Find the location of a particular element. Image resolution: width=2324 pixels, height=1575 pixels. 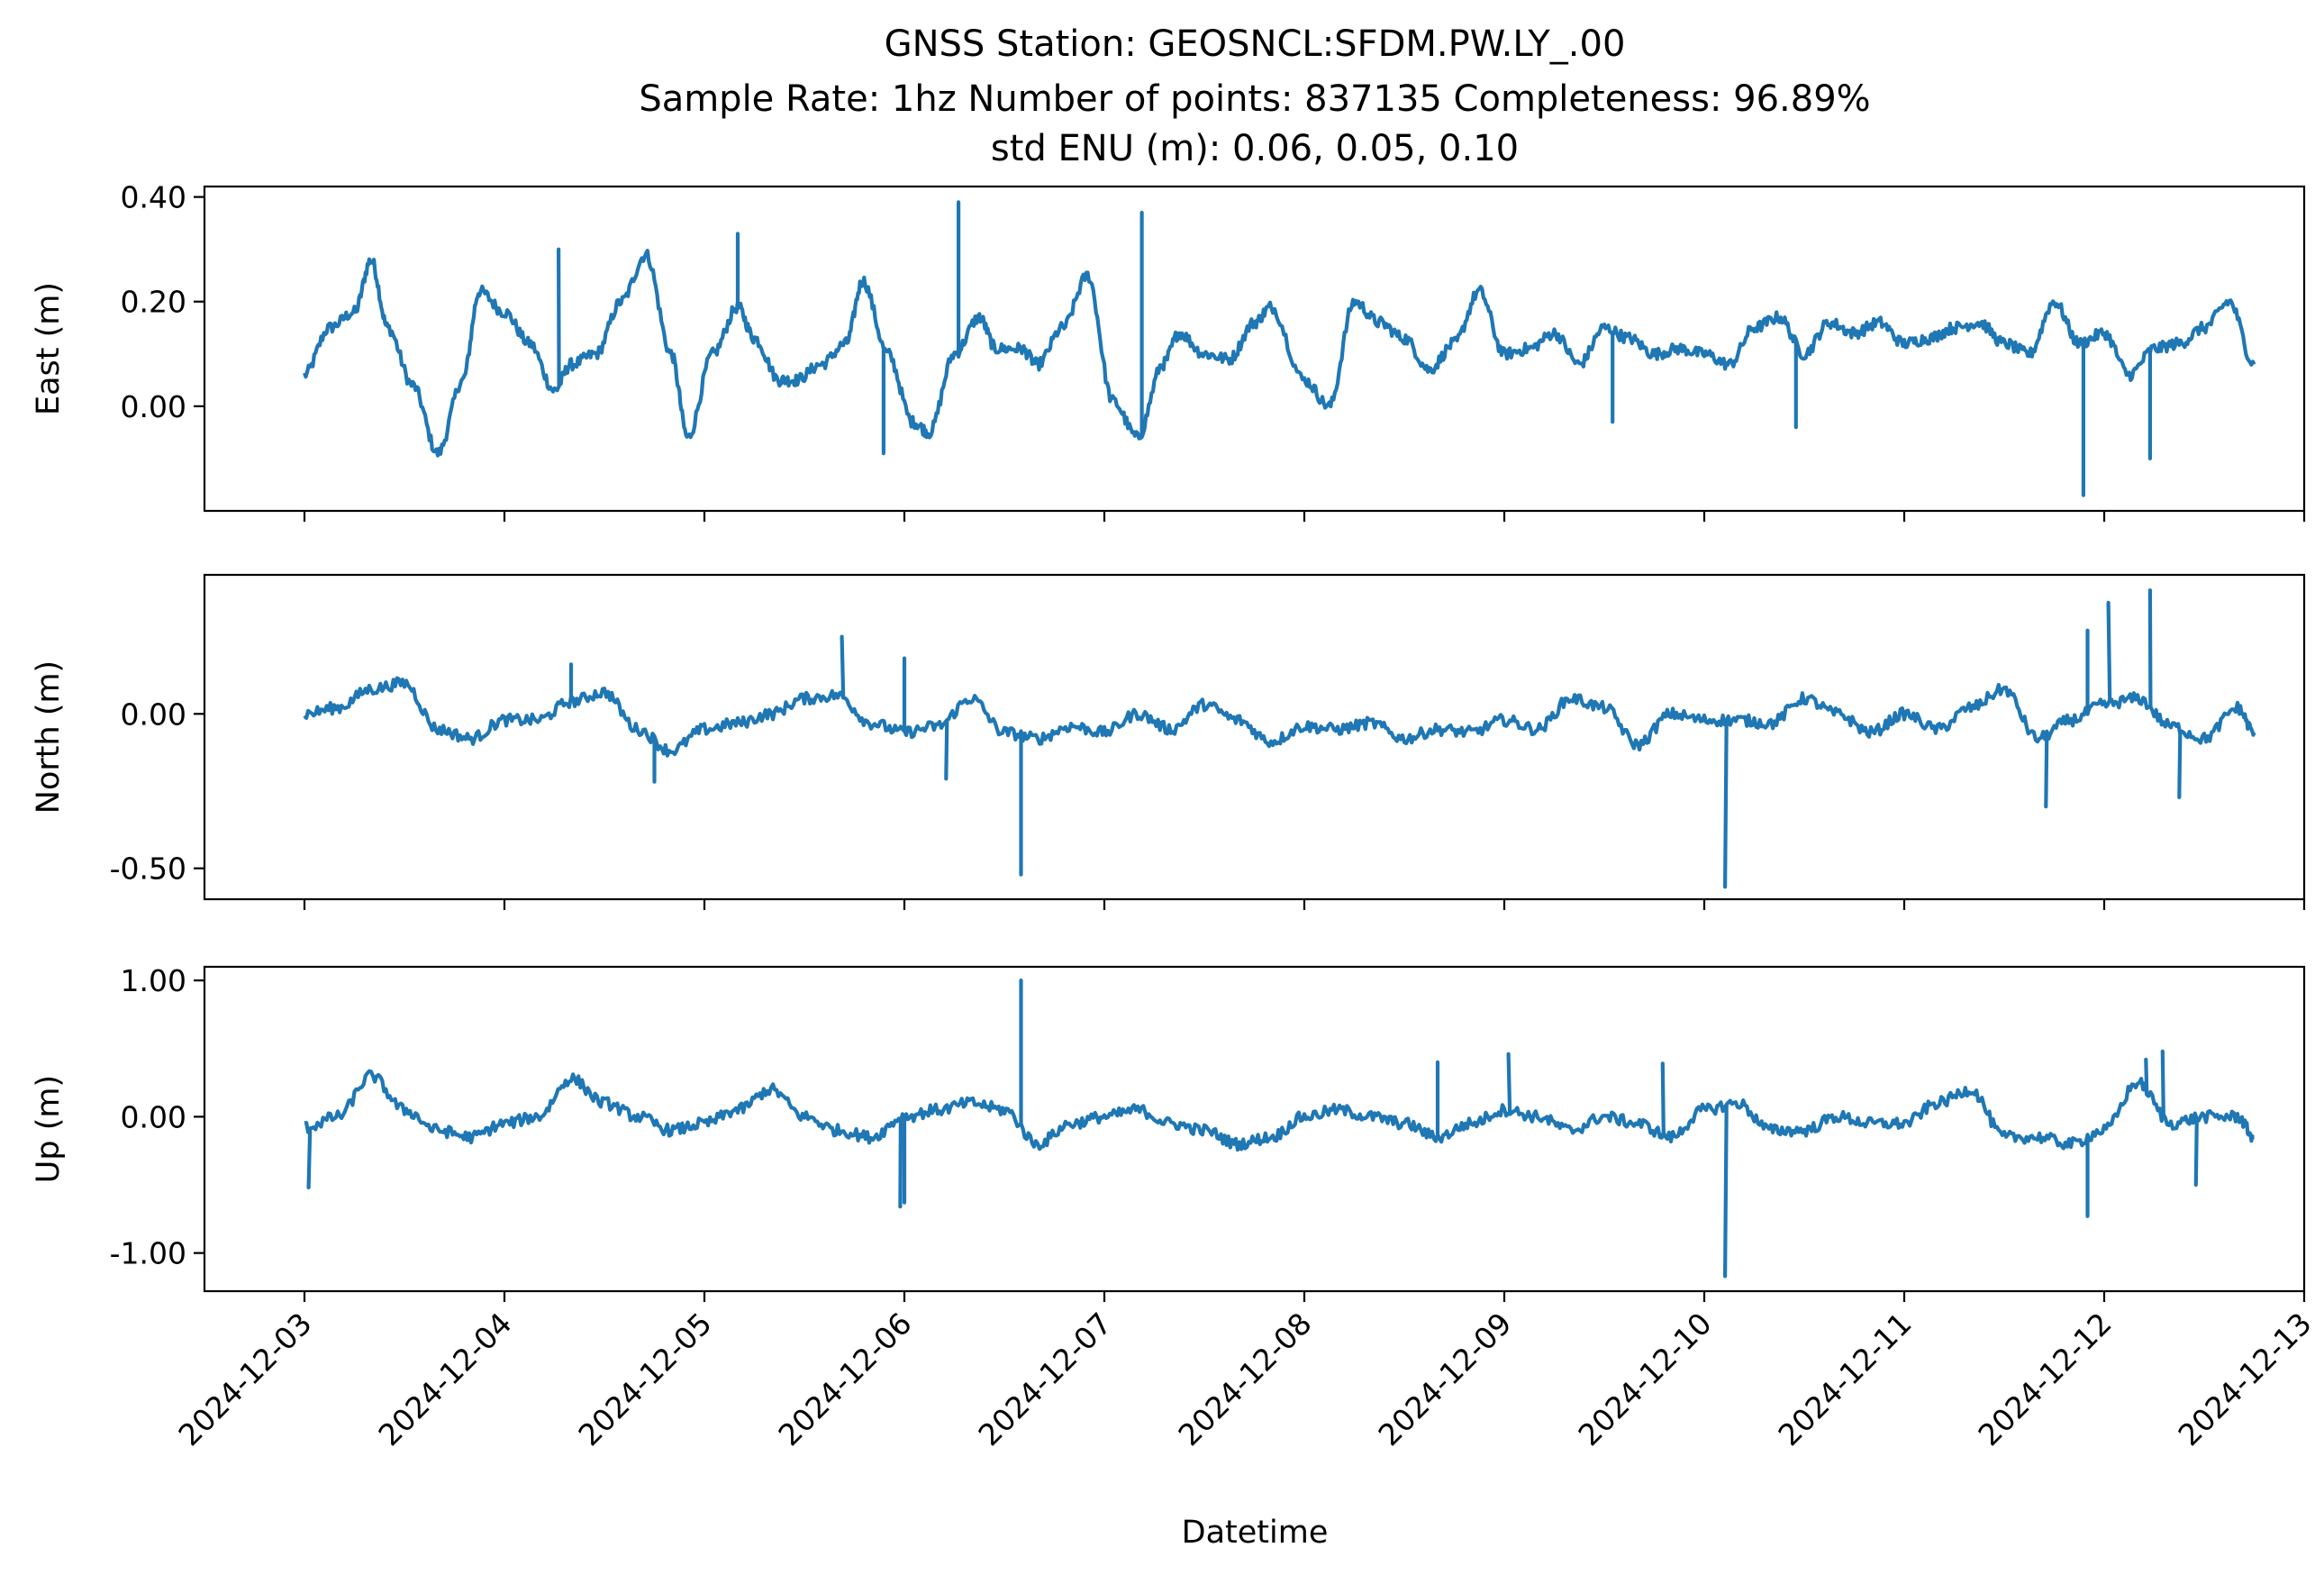

north-ytick-label: 0.00 is located at coordinates (154, 714).